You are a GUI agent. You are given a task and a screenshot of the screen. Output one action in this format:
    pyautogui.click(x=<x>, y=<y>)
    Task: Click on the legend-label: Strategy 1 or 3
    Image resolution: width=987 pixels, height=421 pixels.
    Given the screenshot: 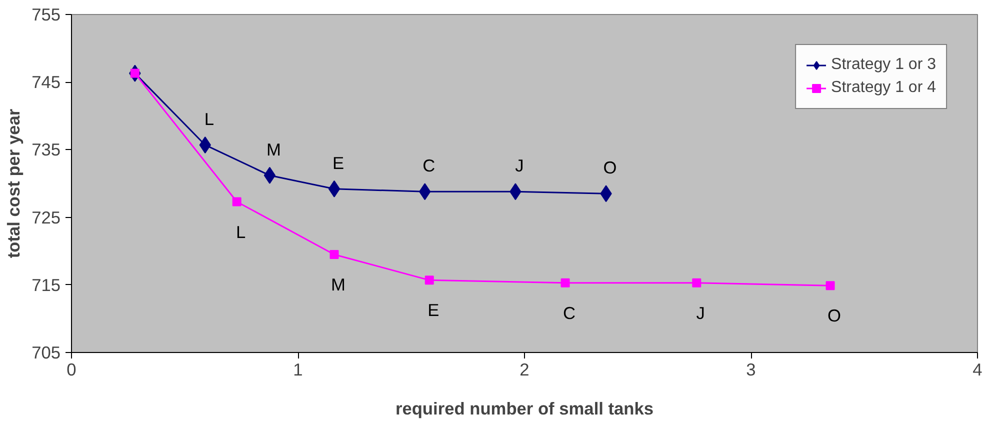 What is the action you would take?
    pyautogui.click(x=883, y=65)
    